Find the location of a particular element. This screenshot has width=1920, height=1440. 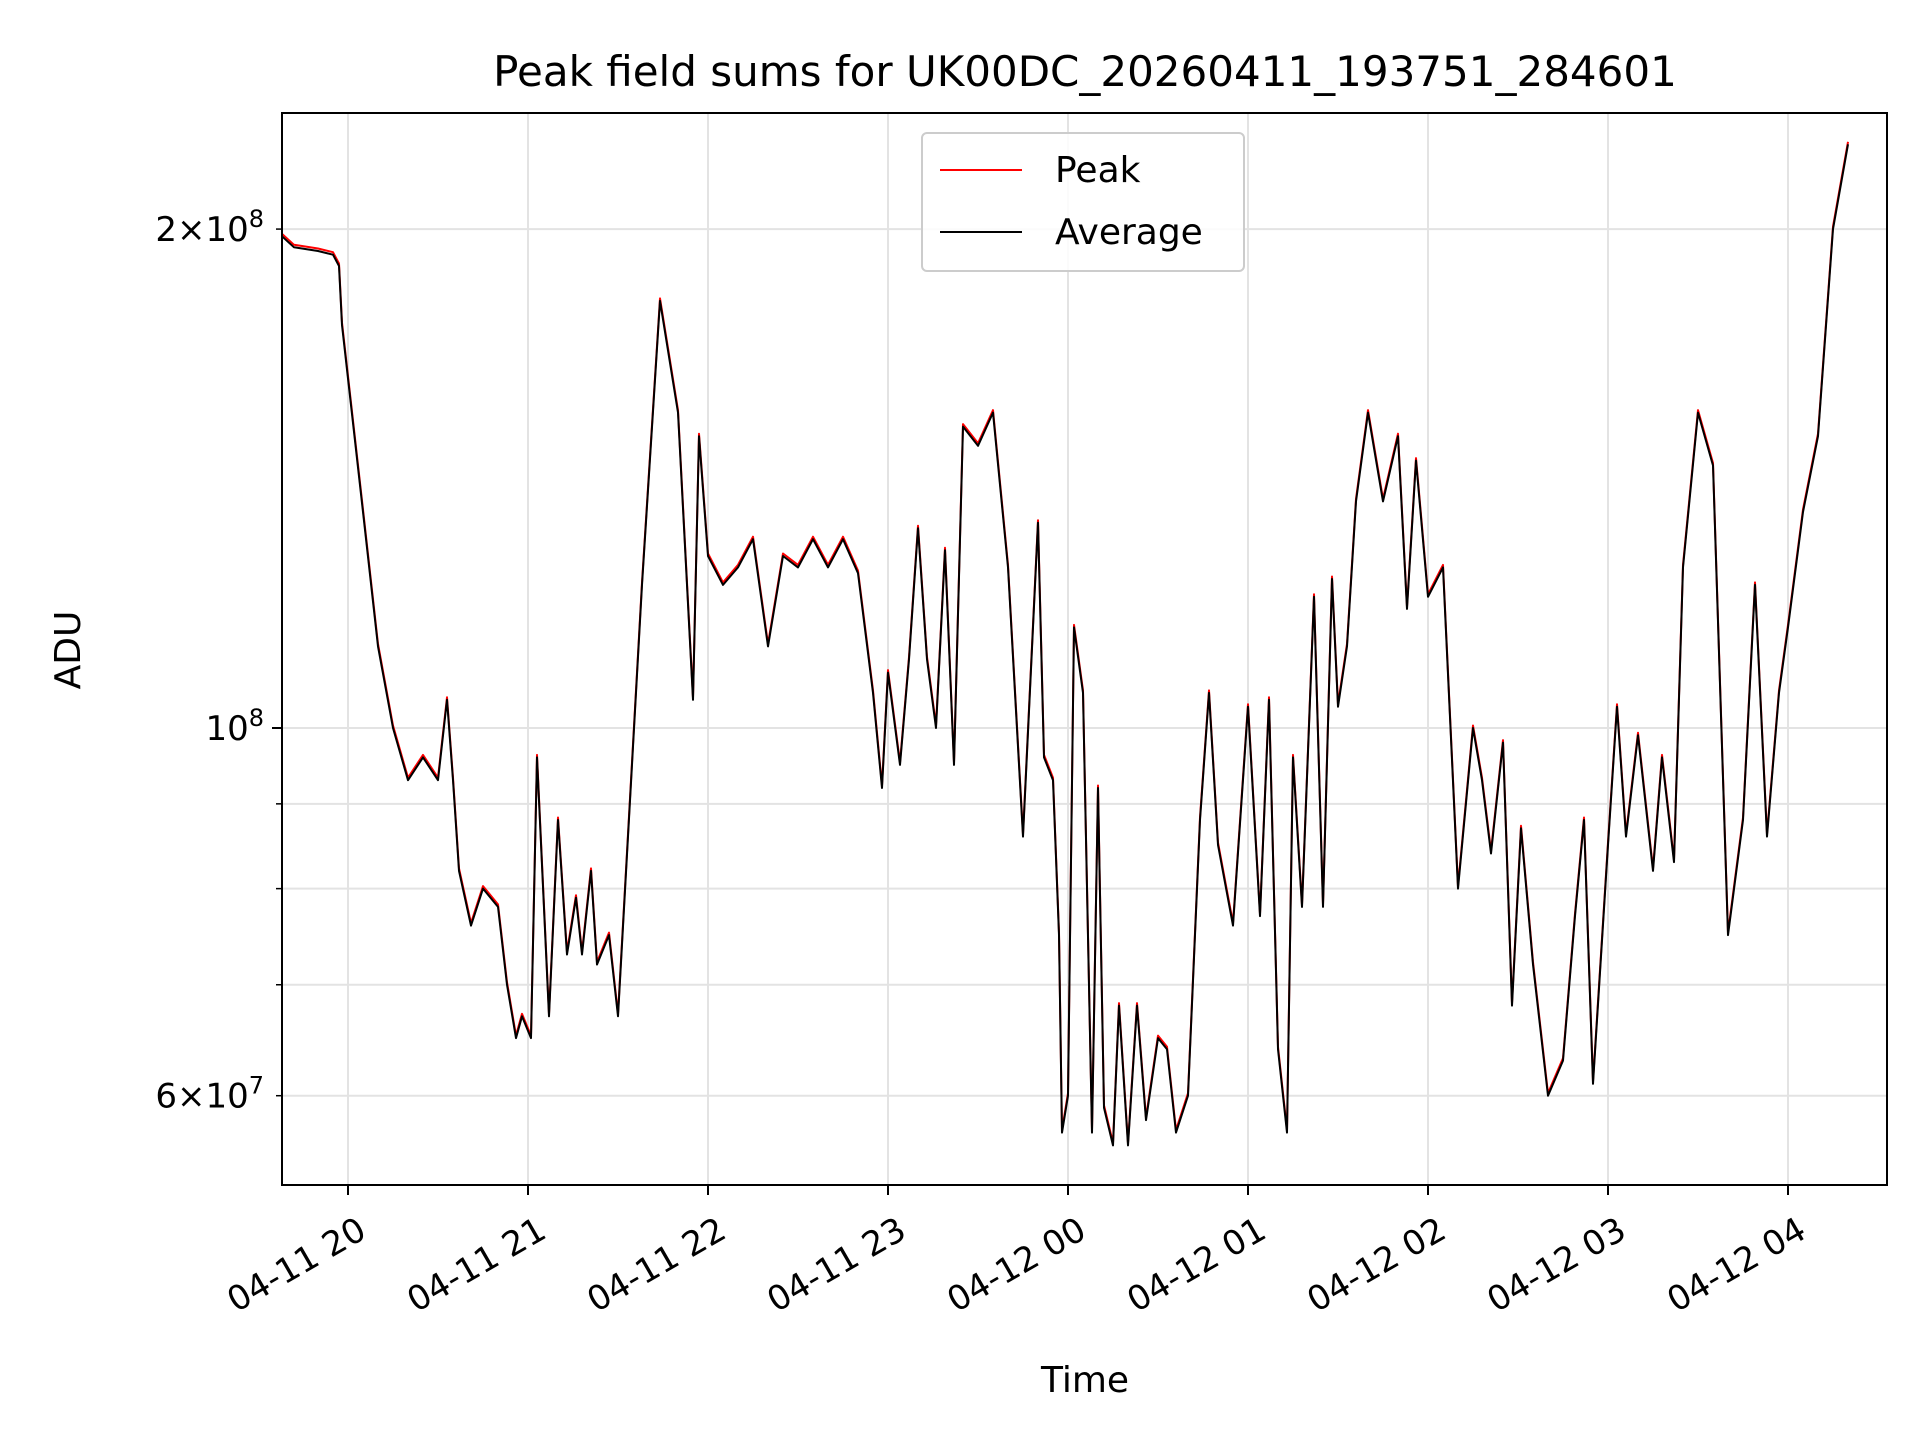

y-axis-title: ADU is located at coordinates (68, 650).